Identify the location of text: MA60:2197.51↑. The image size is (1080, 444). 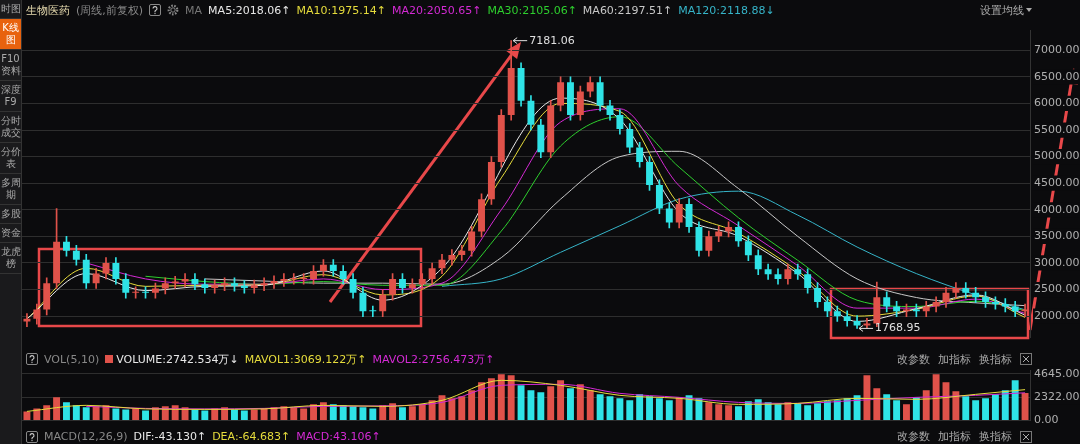
(627, 10).